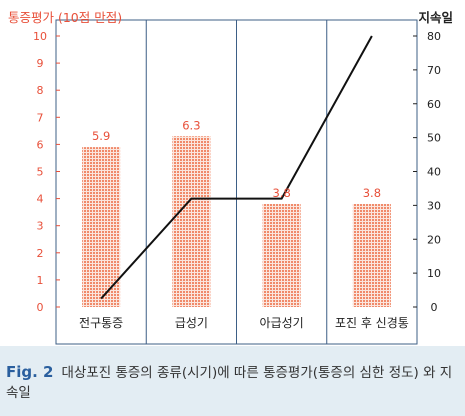  Describe the element at coordinates (101, 136) in the screenshot. I see `bar-data-label: 5.9` at that location.